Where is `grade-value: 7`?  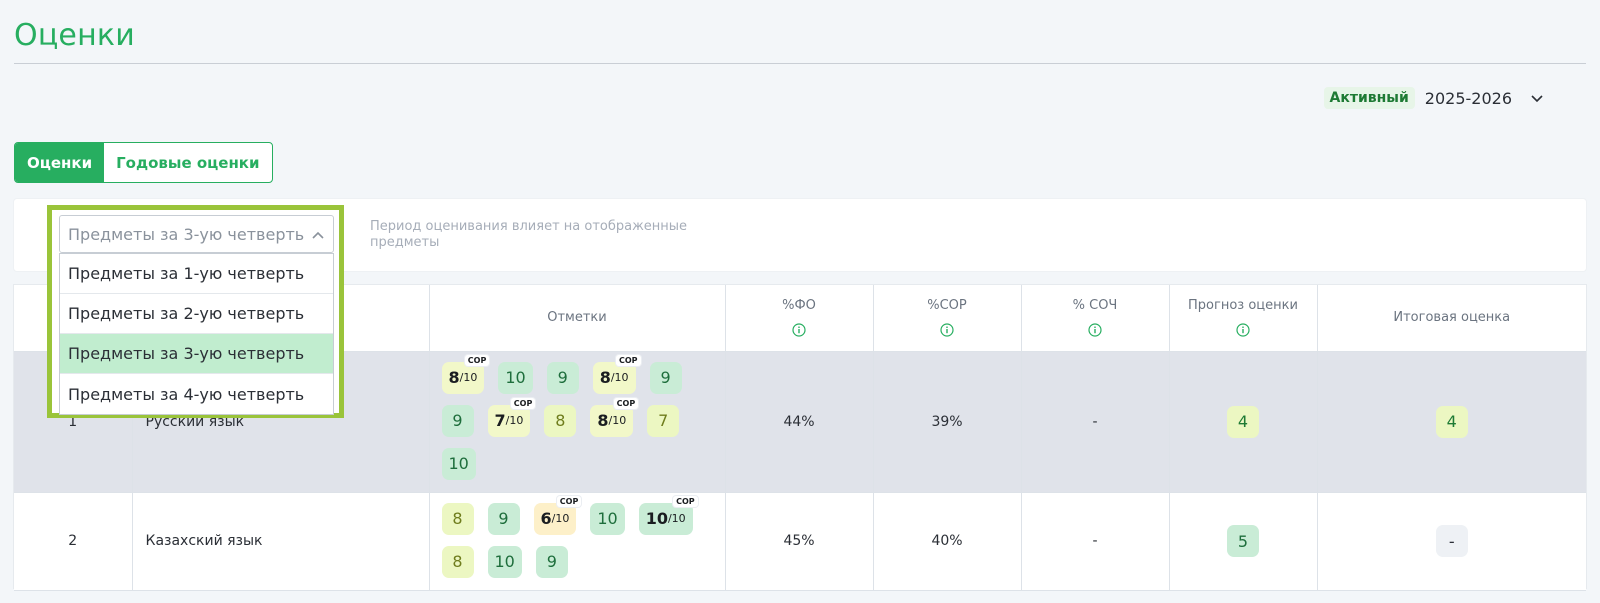 grade-value: 7 is located at coordinates (500, 420).